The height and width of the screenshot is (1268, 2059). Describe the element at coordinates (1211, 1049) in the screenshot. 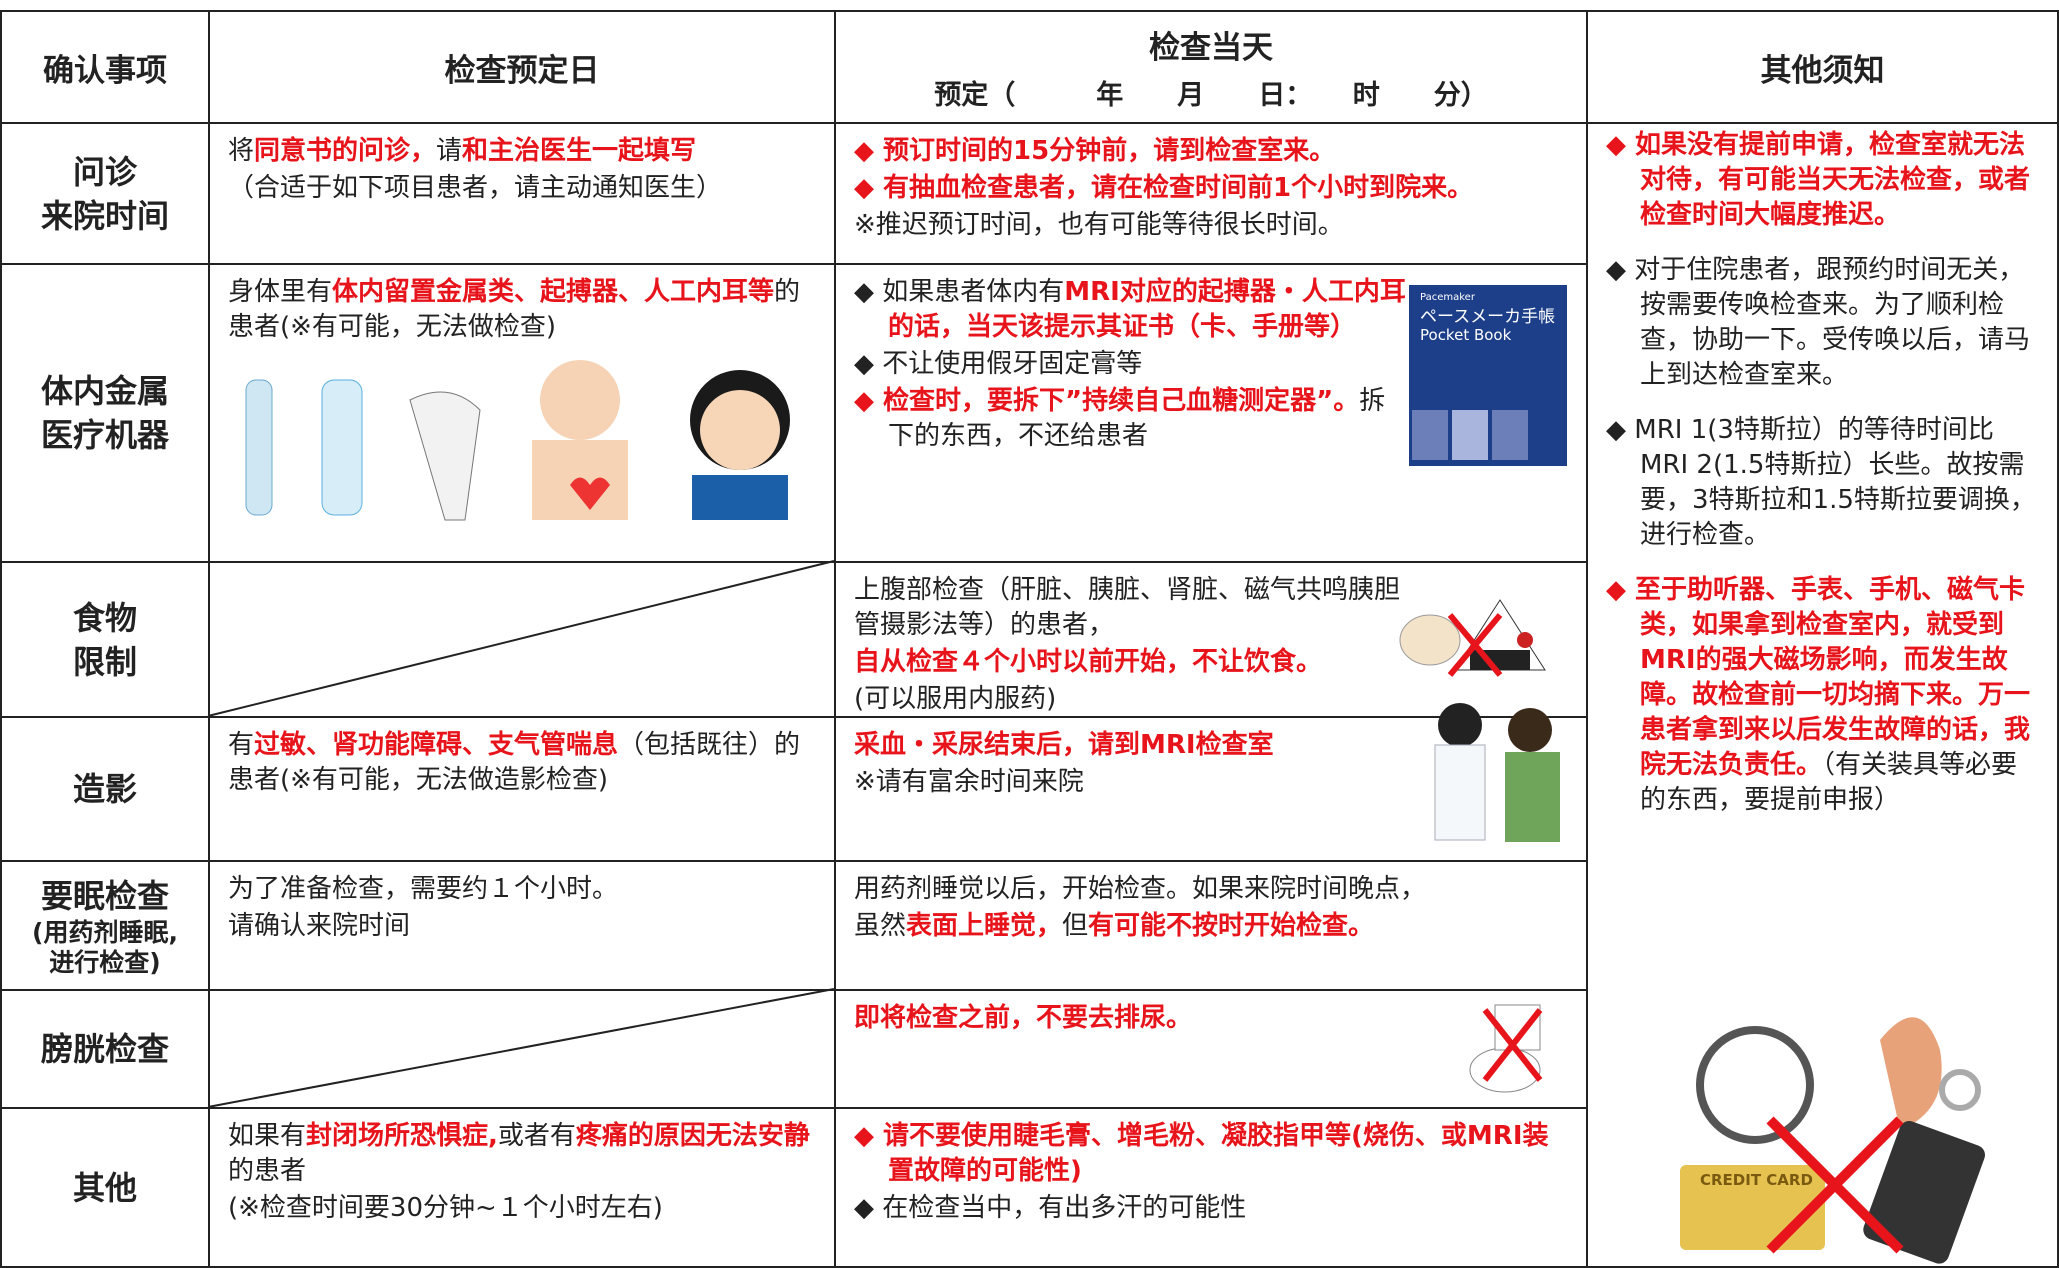

I see `day-cell: 即将检查之前，不要去排尿。` at that location.